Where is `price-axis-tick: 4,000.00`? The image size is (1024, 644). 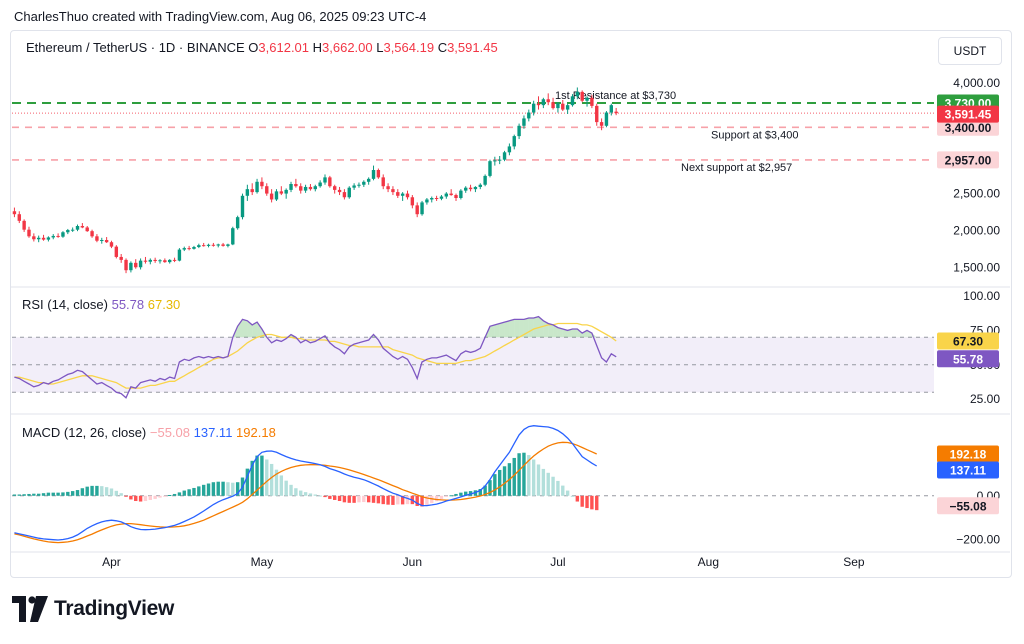 price-axis-tick: 4,000.00 is located at coordinates (976, 83).